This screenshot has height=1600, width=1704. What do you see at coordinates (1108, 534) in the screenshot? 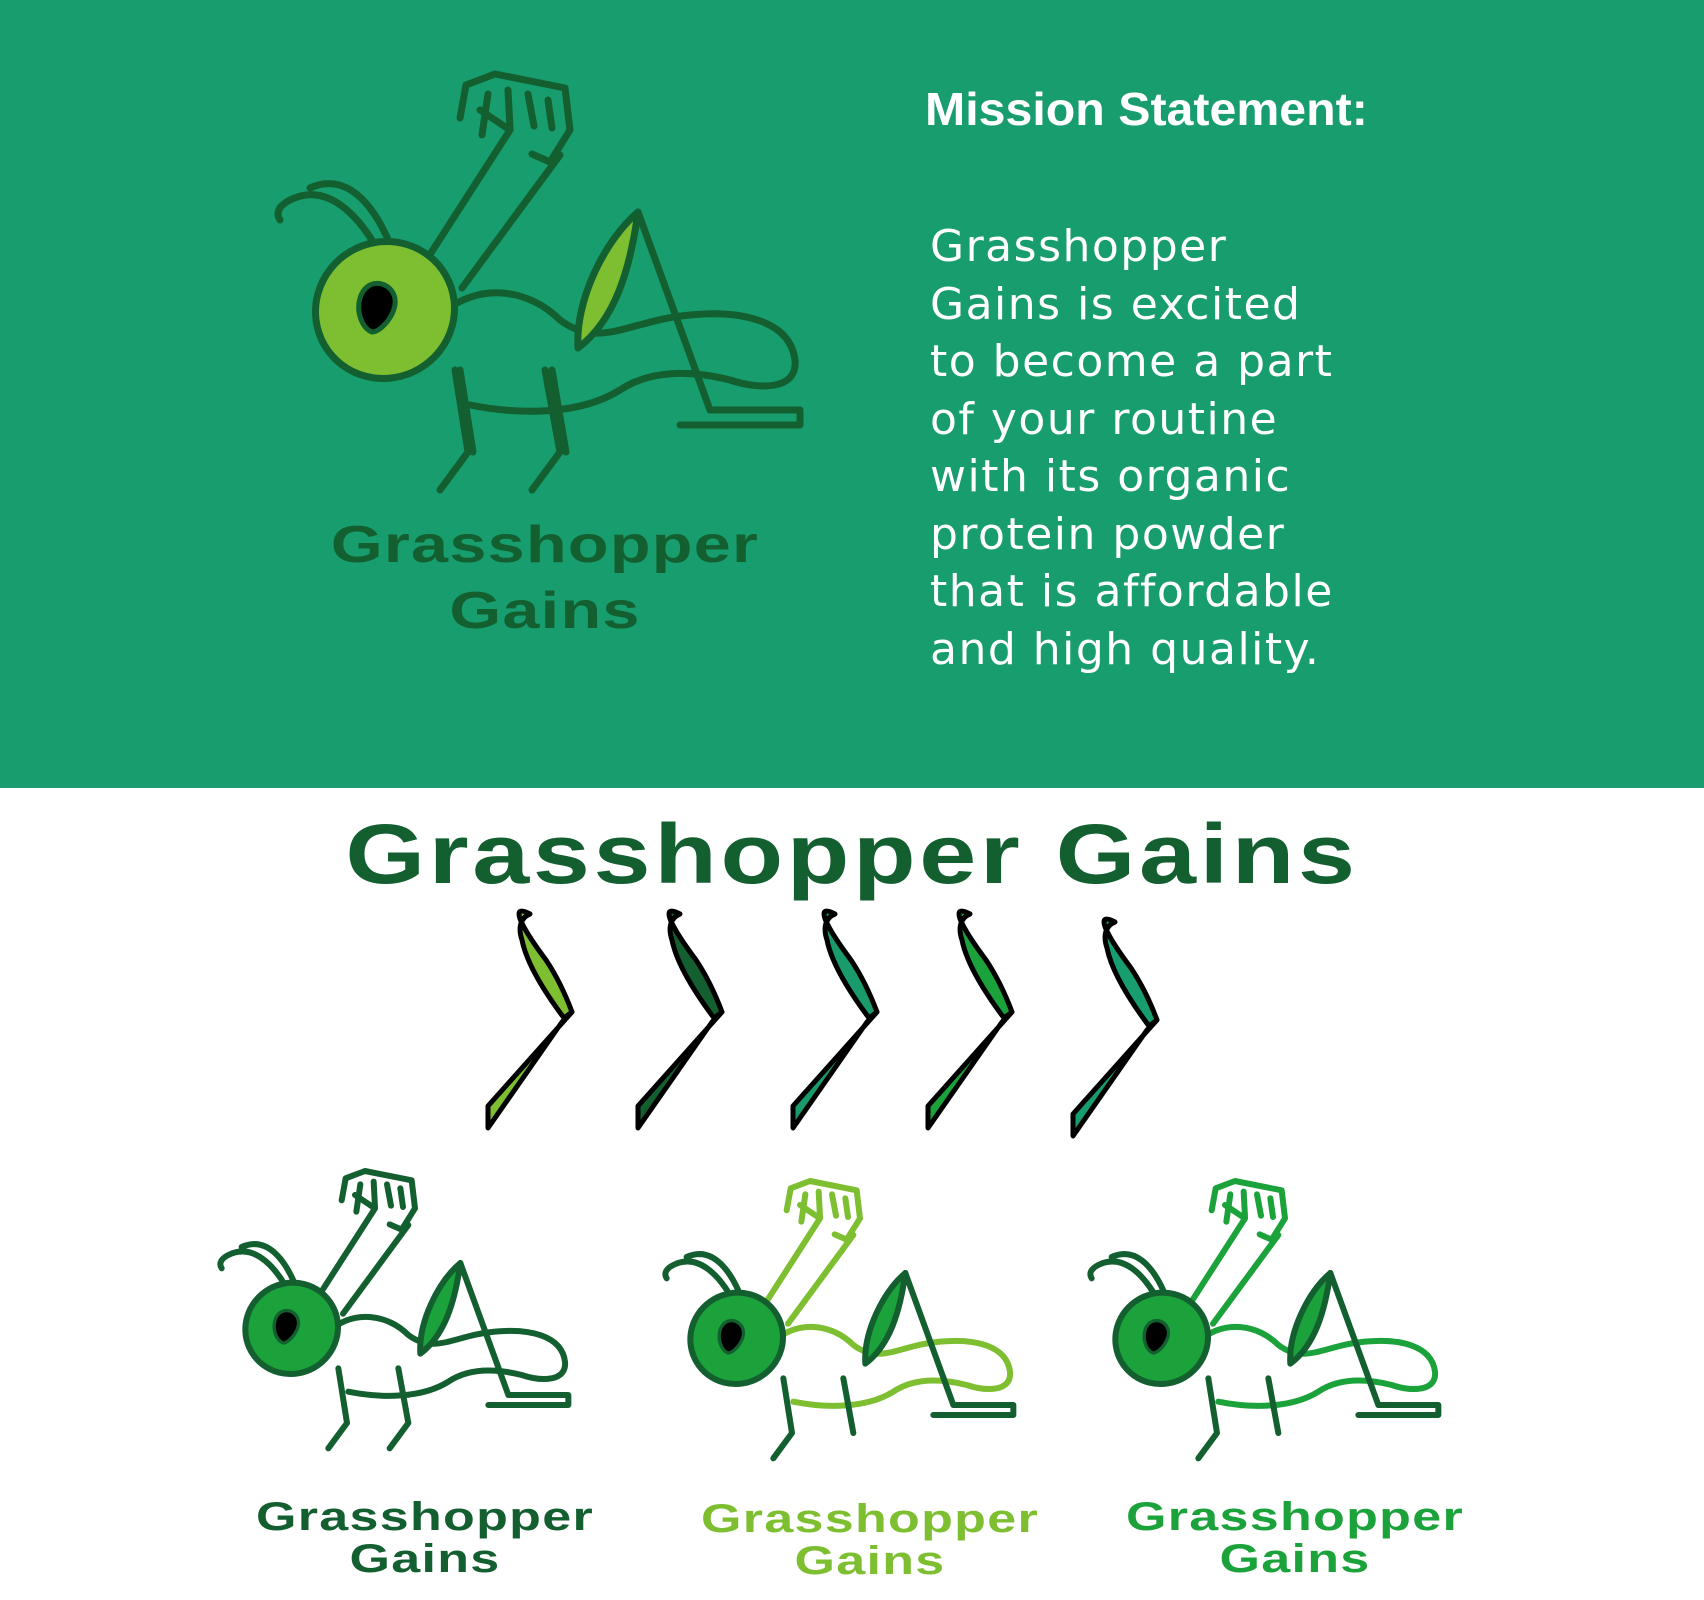
I see `mission-line: protein powder` at bounding box center [1108, 534].